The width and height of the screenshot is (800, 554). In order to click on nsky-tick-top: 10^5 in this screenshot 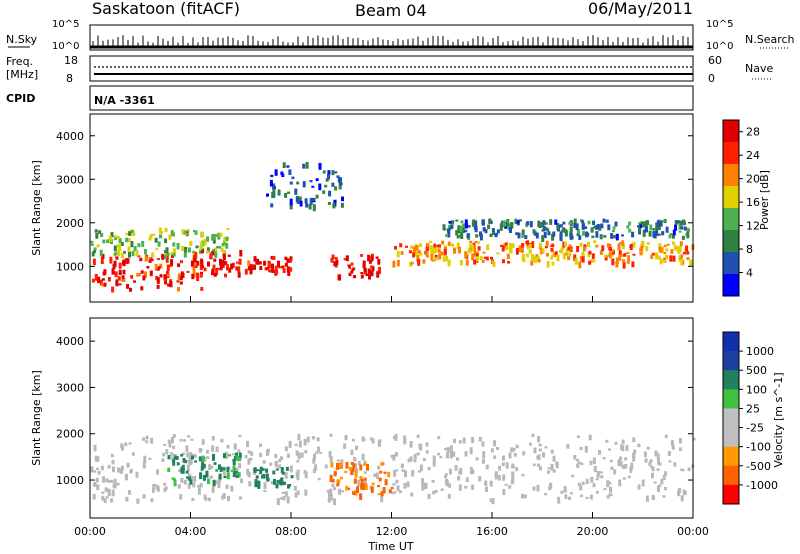, I will do `click(65, 24)`.